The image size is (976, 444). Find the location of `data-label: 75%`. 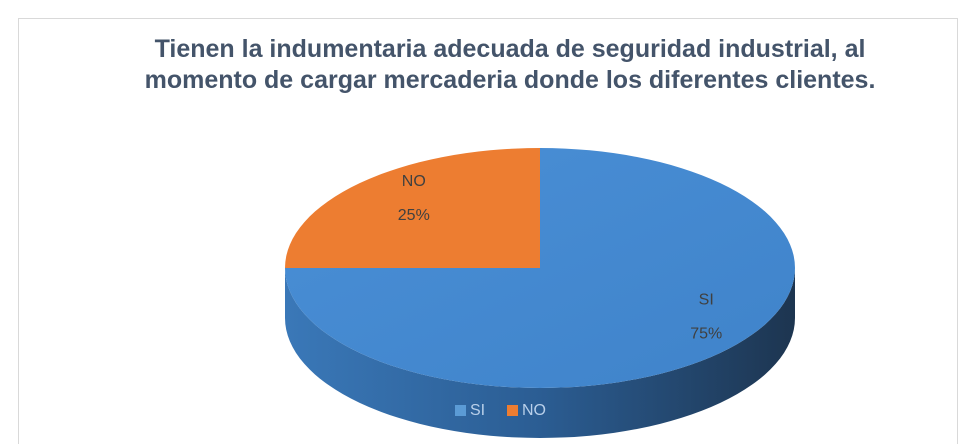

data-label: 75% is located at coordinates (706, 334).